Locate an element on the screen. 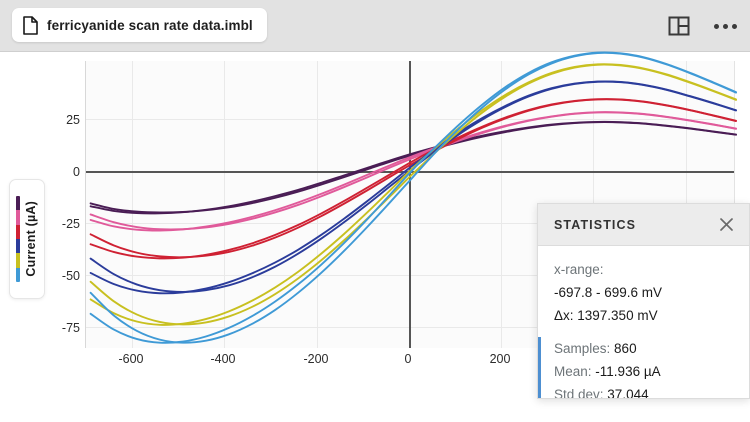 The image size is (750, 422). samples-row: Samples: 860 is located at coordinates (651, 348).